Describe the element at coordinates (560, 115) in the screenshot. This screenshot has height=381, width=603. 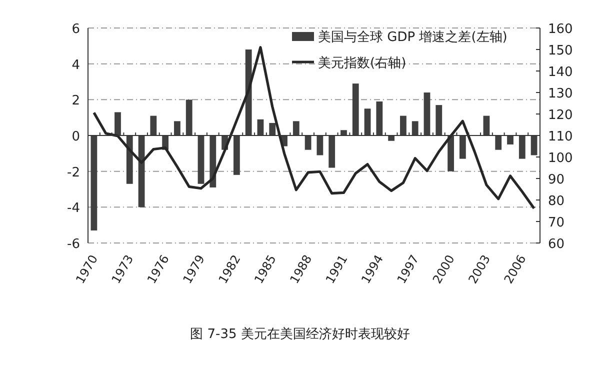
I see `y2-tick-label: 120` at that location.